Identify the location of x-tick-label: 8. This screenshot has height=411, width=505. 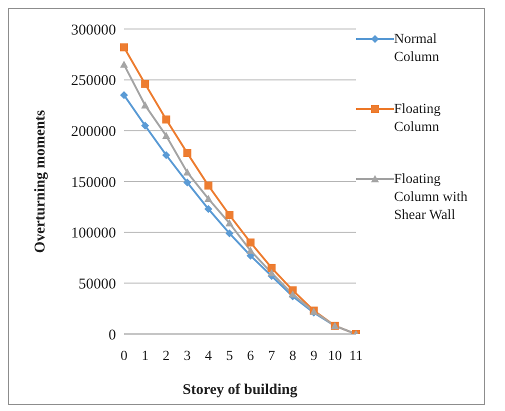
(292, 356).